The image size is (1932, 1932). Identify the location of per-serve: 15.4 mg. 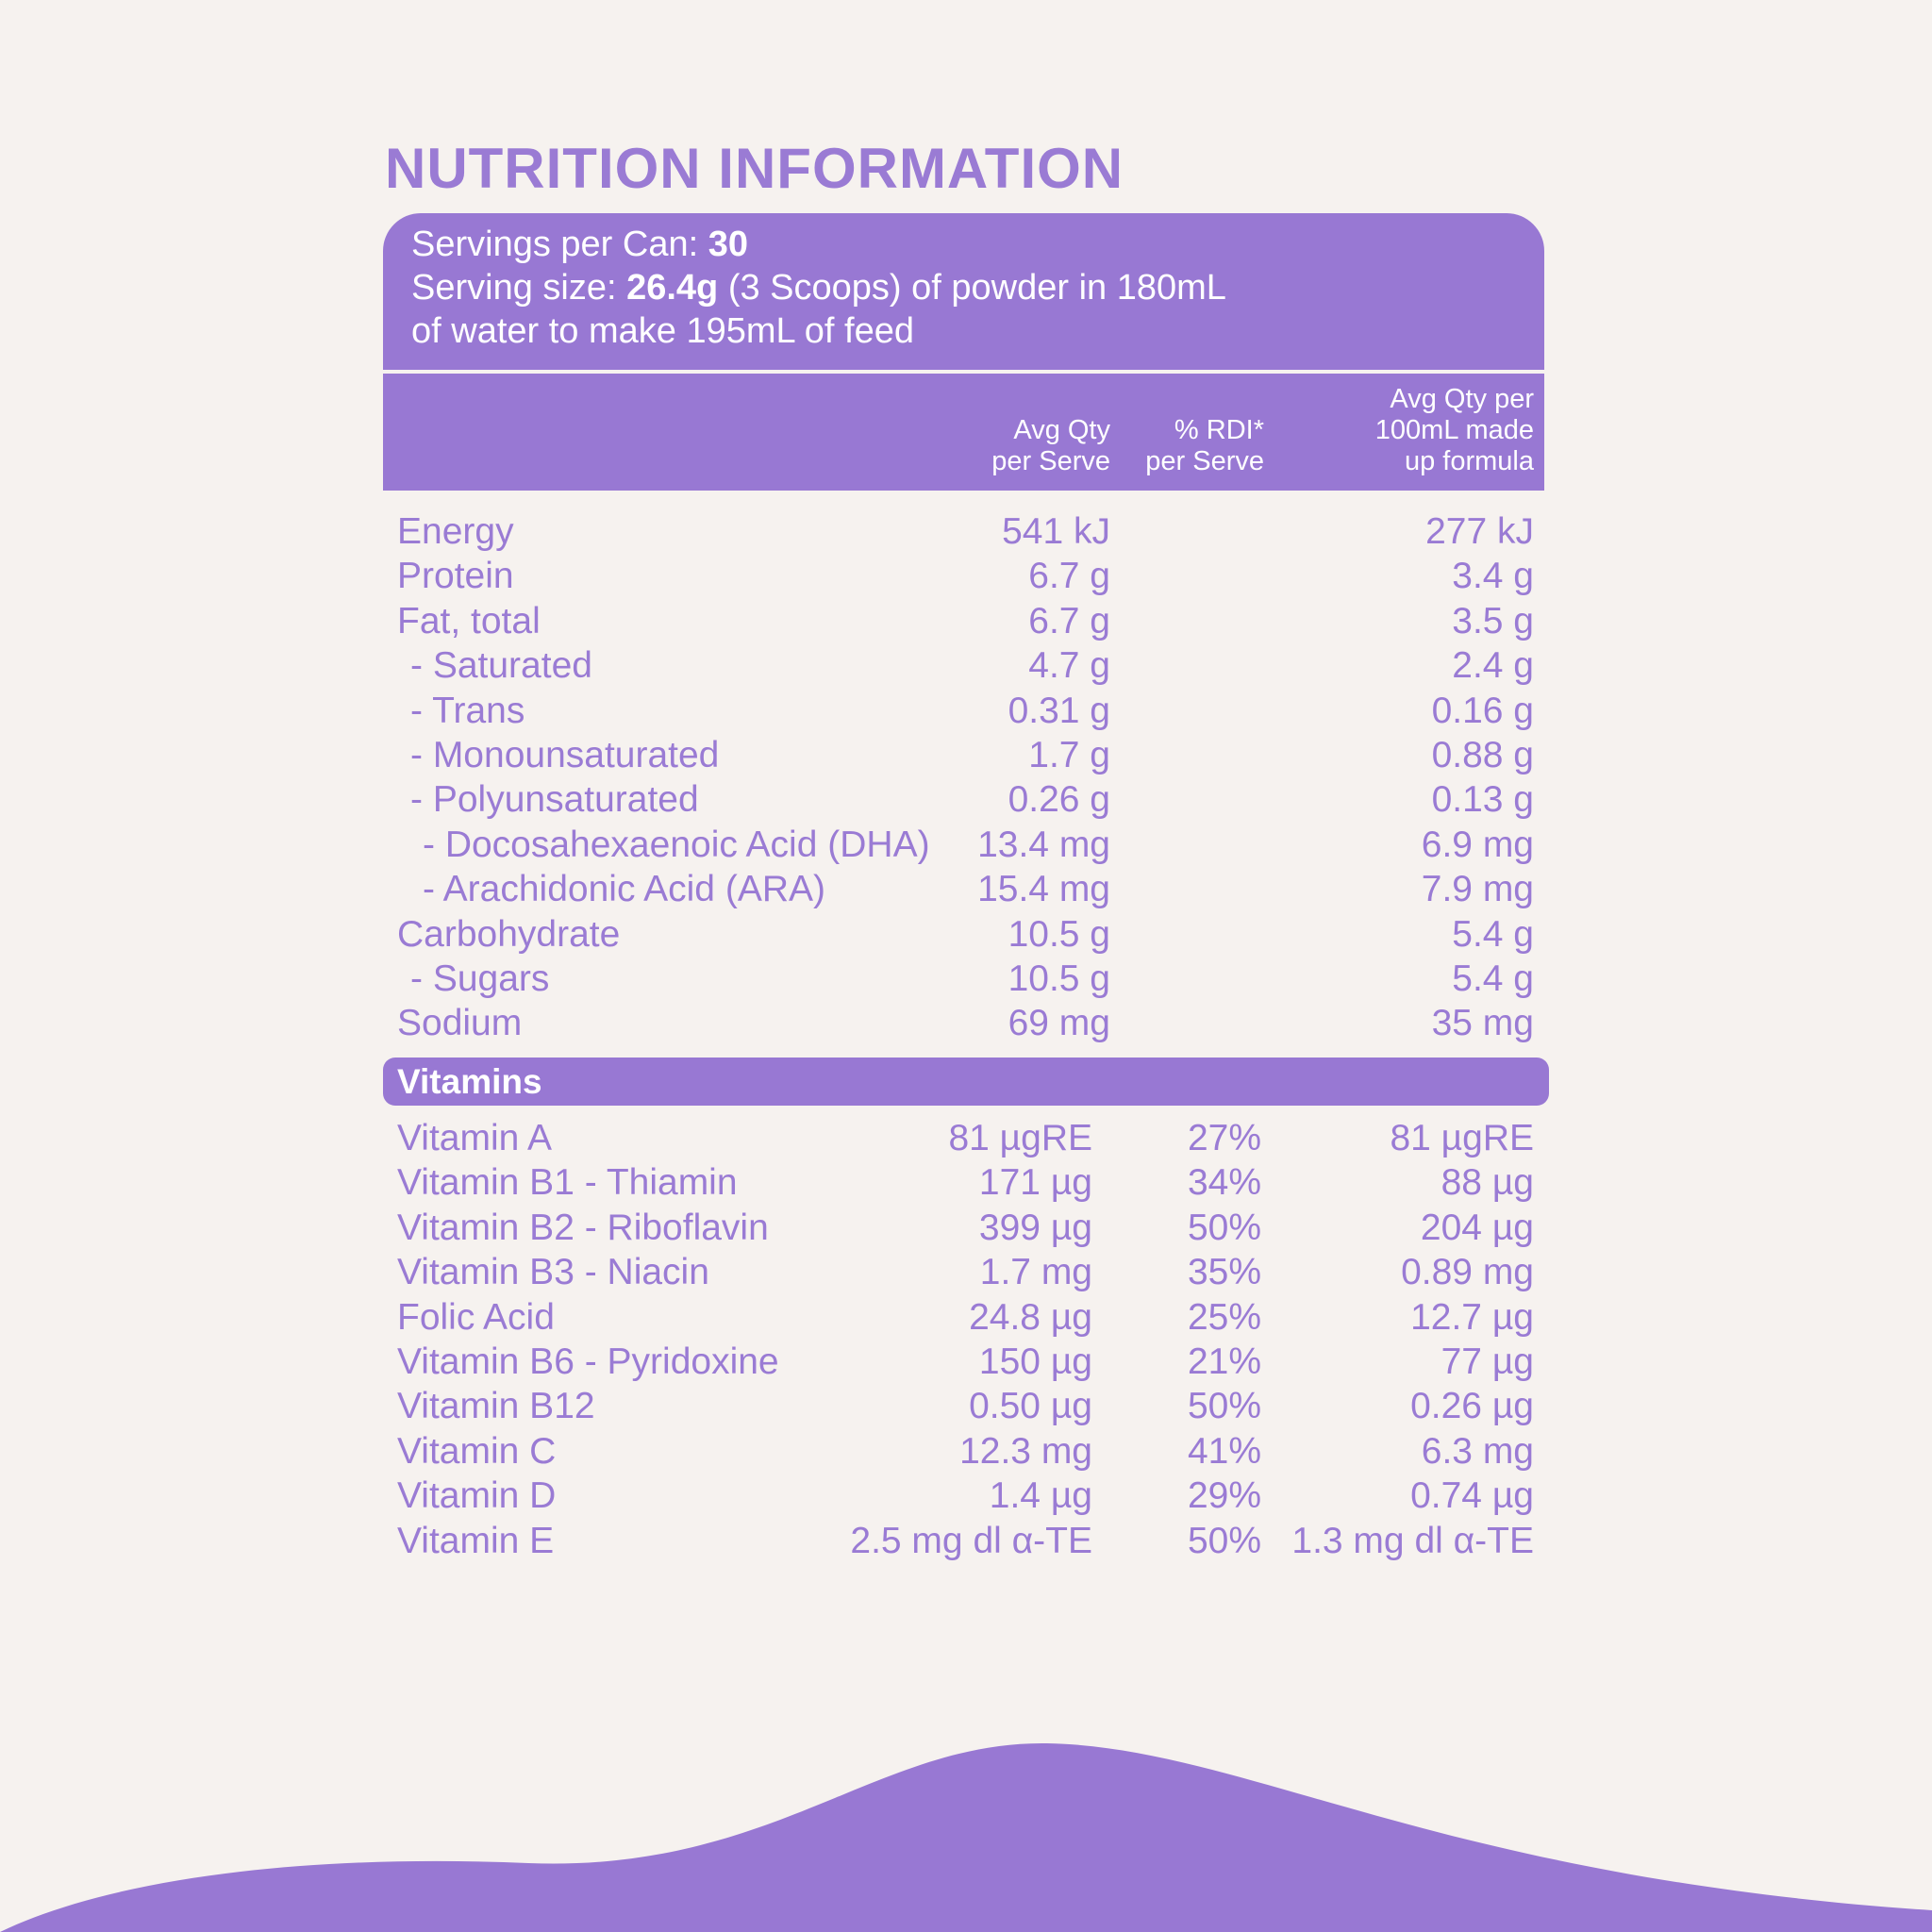
(1043, 889).